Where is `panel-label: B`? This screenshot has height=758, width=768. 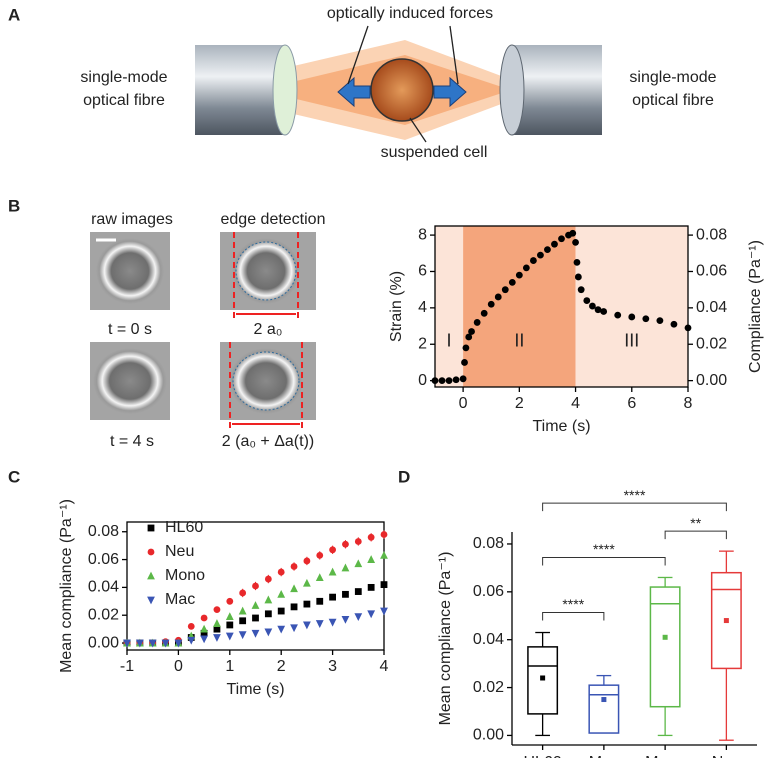
panel-label: B is located at coordinates (14, 205).